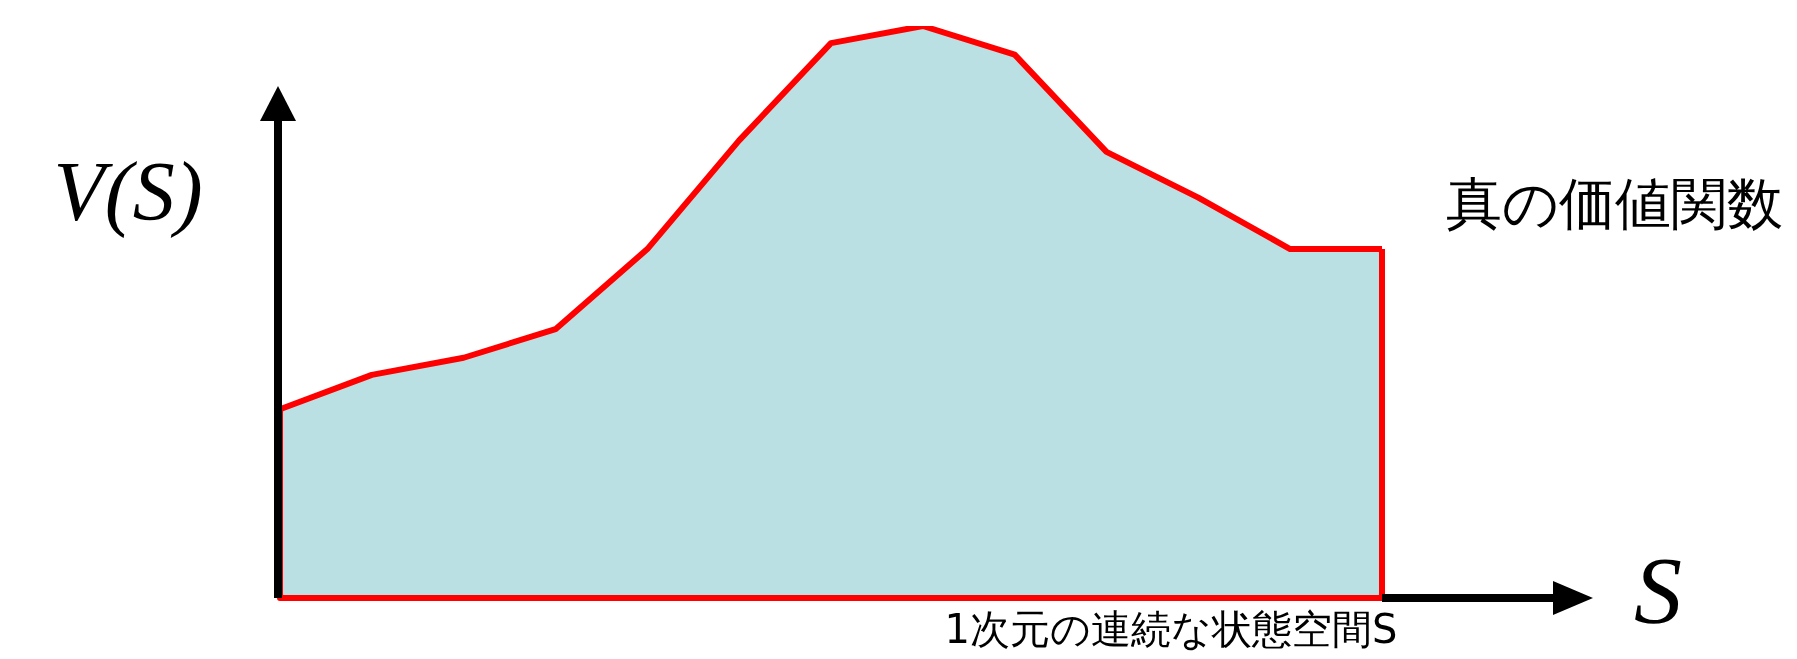 This screenshot has width=1797, height=659. What do you see at coordinates (1171, 629) in the screenshot?
I see `text: 1次元の連続な状態空間S` at bounding box center [1171, 629].